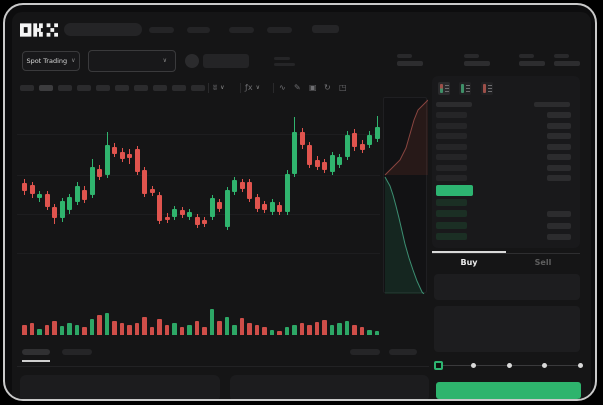 The image size is (603, 405). Describe the element at coordinates (36, 352) in the screenshot. I see `bottom-tab-active` at that location.